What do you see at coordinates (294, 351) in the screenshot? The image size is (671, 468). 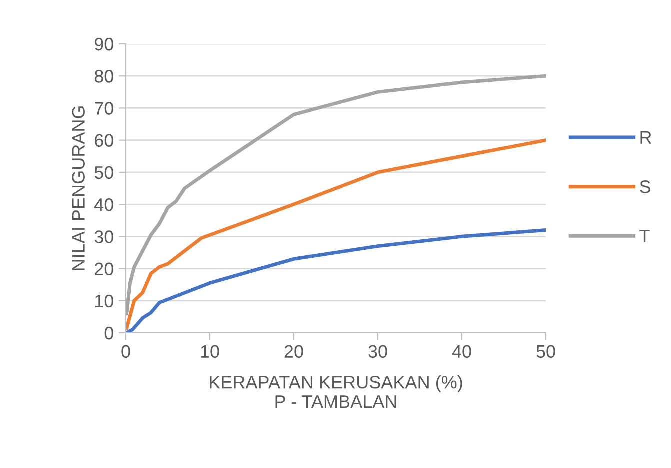 I see `x-tick-label: 20` at bounding box center [294, 351].